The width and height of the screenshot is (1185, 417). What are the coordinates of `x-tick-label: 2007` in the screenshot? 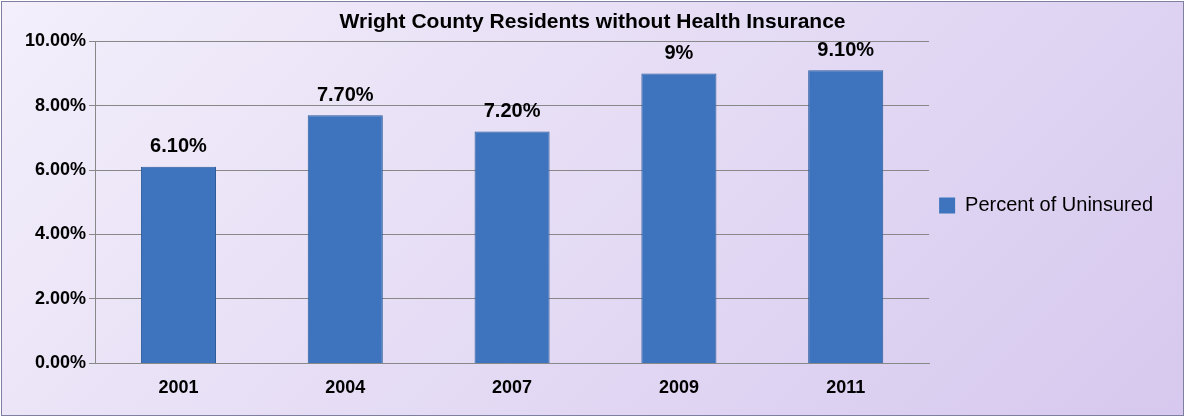 It's located at (512, 387).